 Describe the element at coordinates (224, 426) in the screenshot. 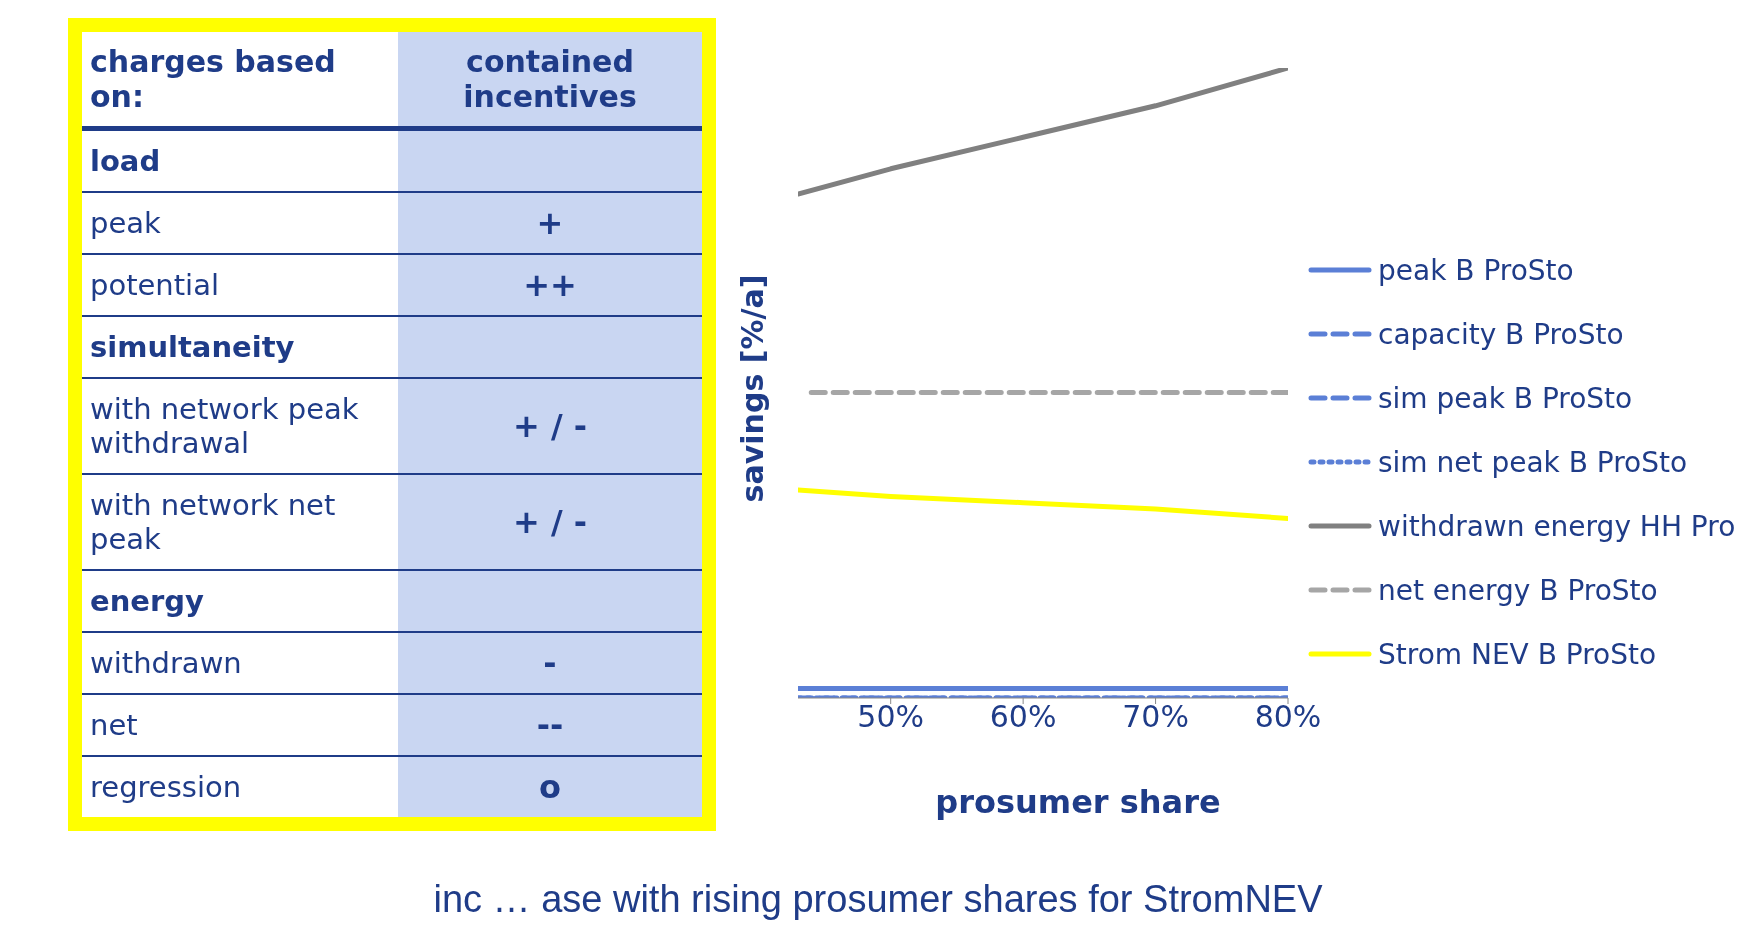

I see `category-label: with network peak withdrawal` at that location.